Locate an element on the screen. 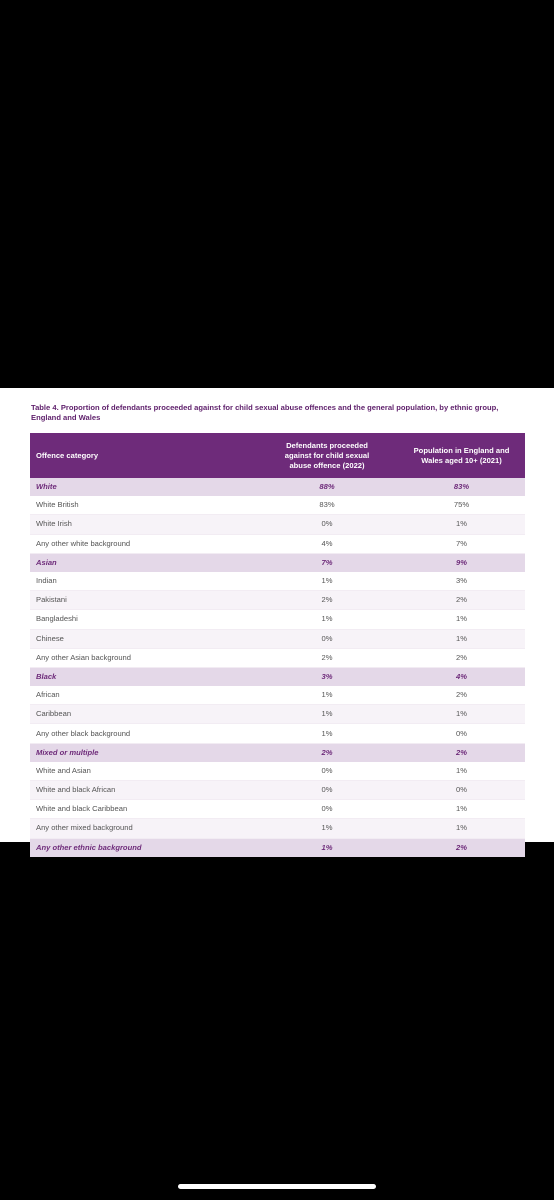  population-cell: 7% is located at coordinates (461, 544).